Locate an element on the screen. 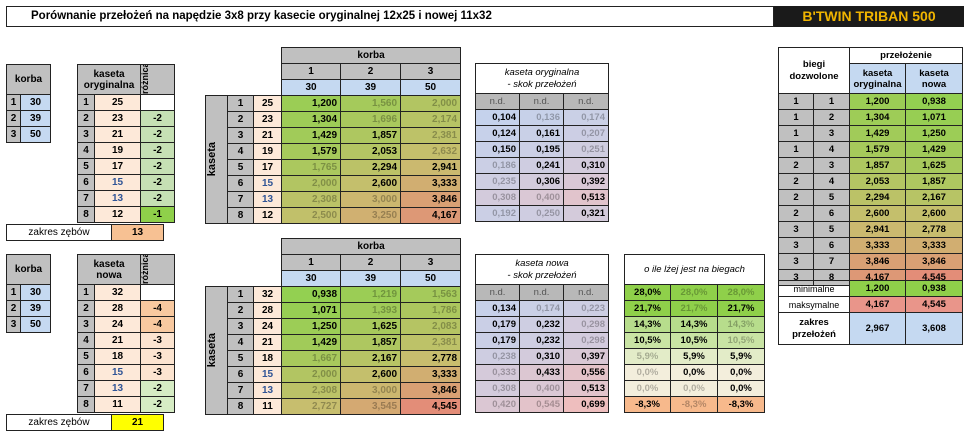  new-skok-cell: 0,397 is located at coordinates (586, 356).